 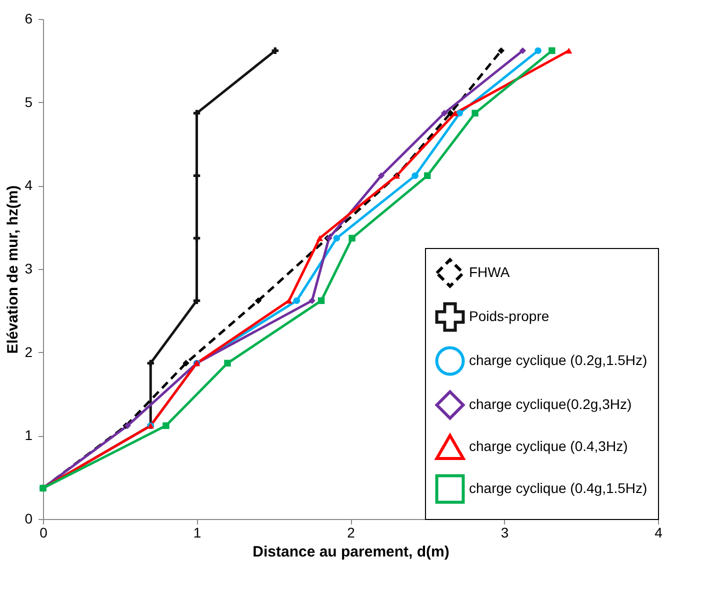 I want to click on x-tick-label: 3, so click(x=504, y=532).